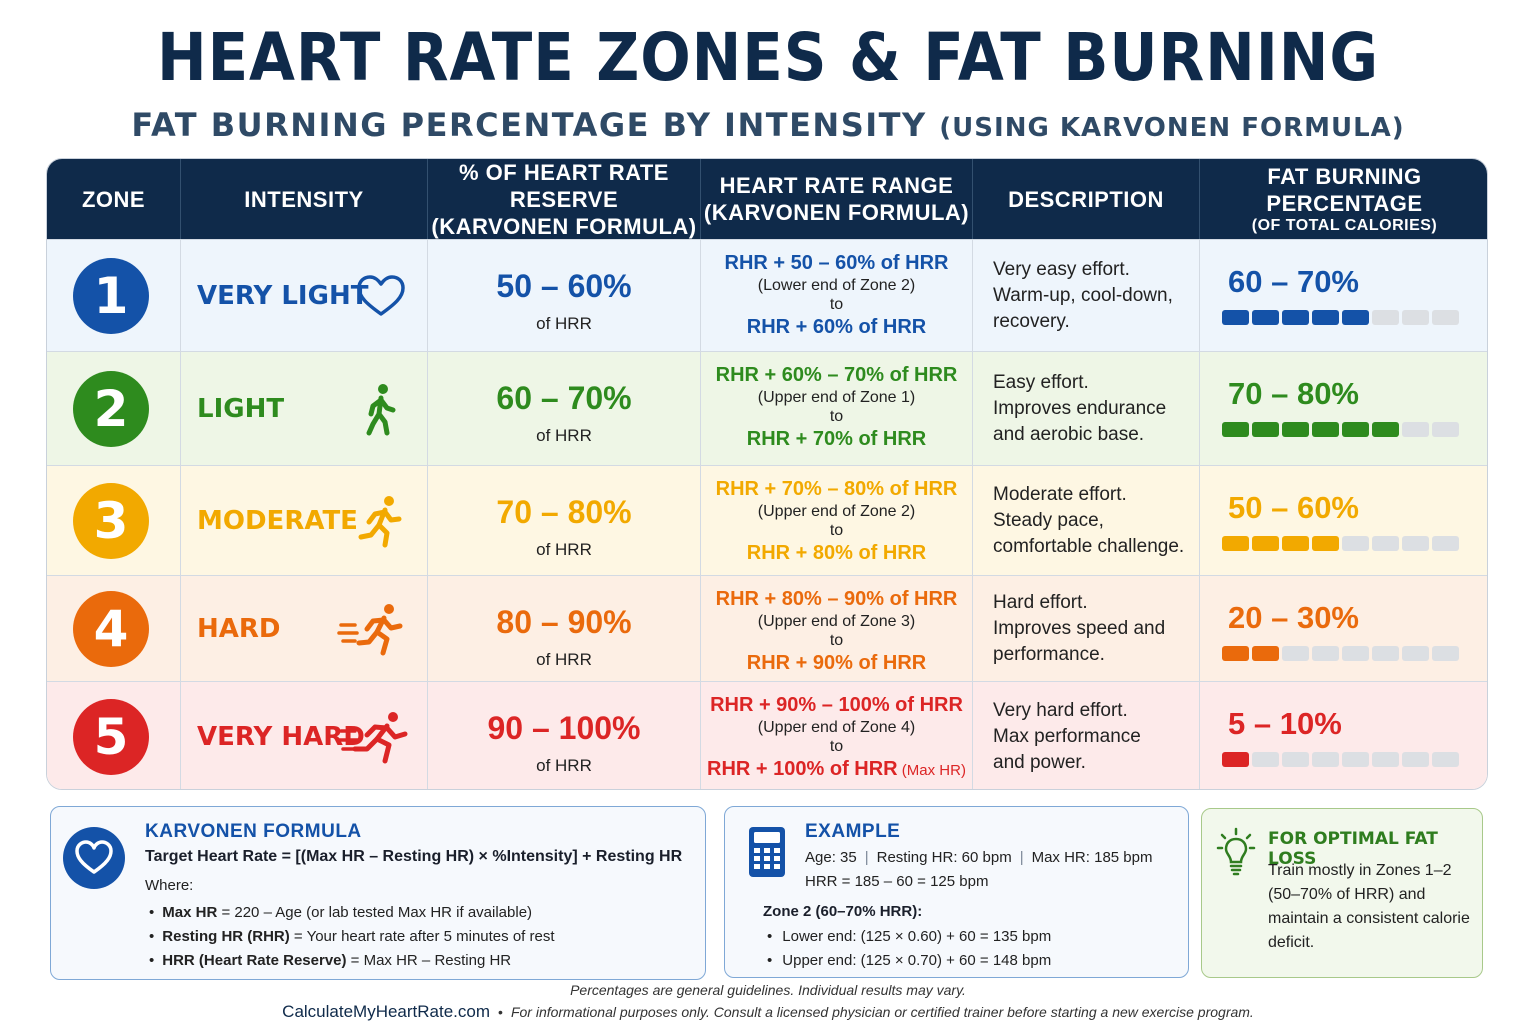 This screenshot has height=1024, width=1536. What do you see at coordinates (1049, 654) in the screenshot?
I see `description-line: performance.` at bounding box center [1049, 654].